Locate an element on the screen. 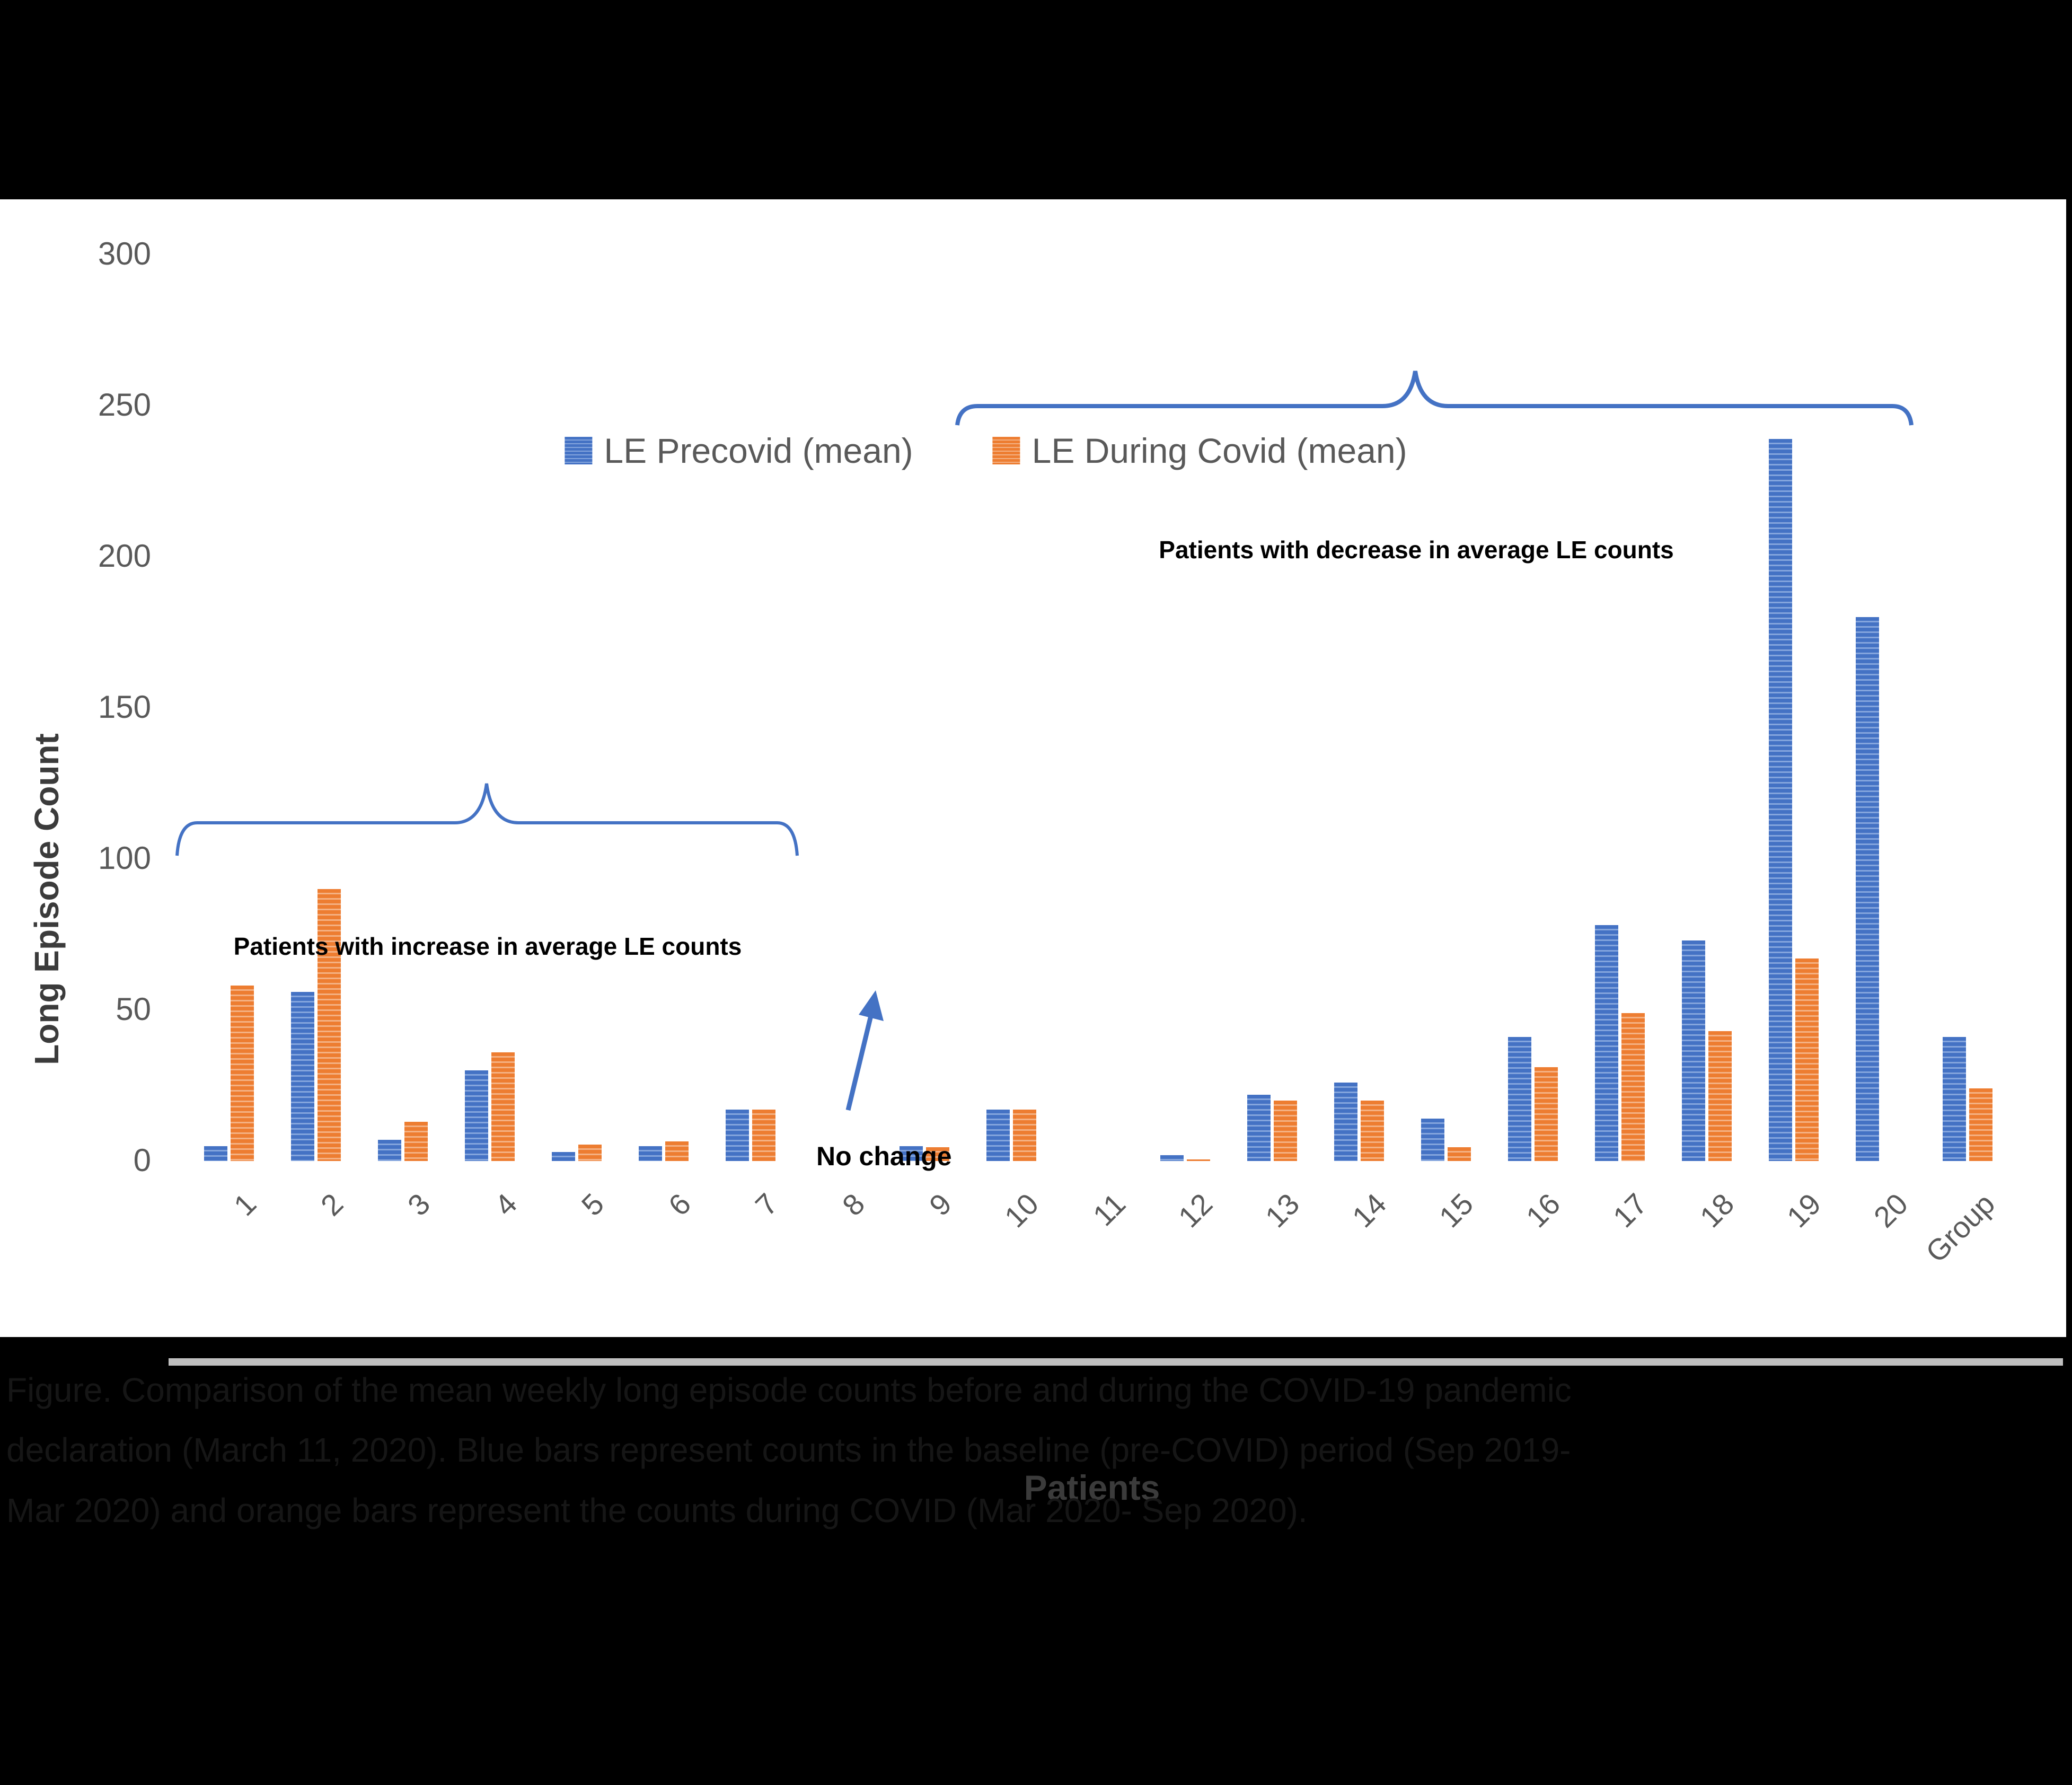 The width and height of the screenshot is (2072, 1785). x-category-label-8: 8 is located at coordinates (853, 1204).